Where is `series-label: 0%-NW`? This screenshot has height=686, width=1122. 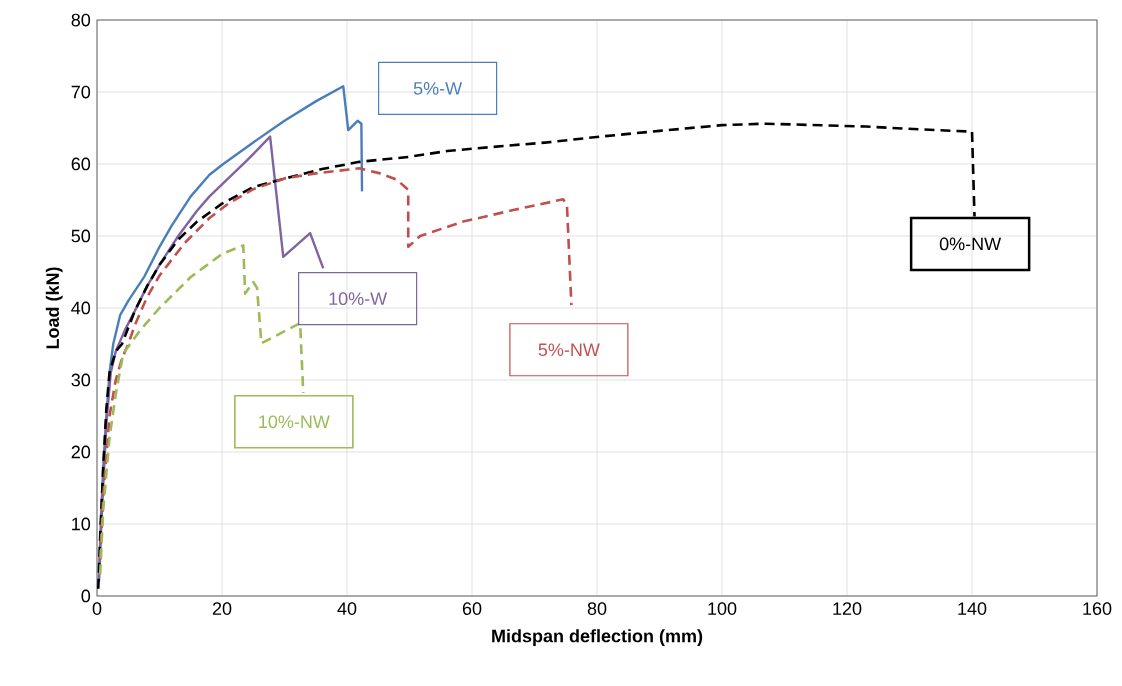 series-label: 0%-NW is located at coordinates (970, 244).